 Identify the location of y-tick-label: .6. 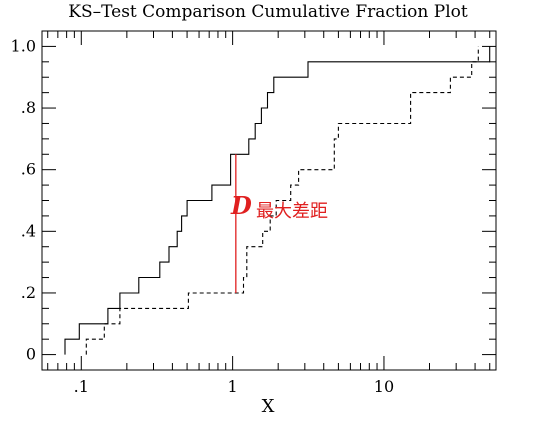
(28, 169).